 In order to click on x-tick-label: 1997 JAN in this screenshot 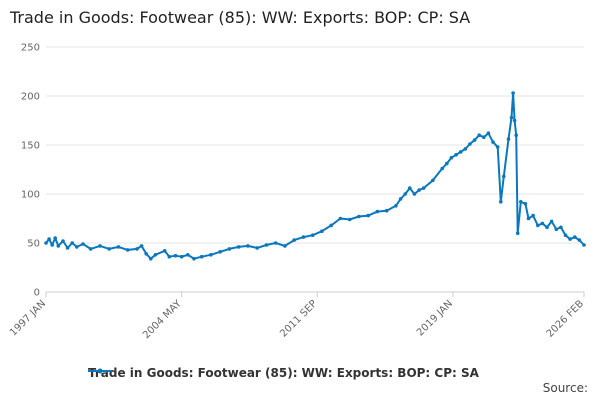, I will do `click(28, 318)`.